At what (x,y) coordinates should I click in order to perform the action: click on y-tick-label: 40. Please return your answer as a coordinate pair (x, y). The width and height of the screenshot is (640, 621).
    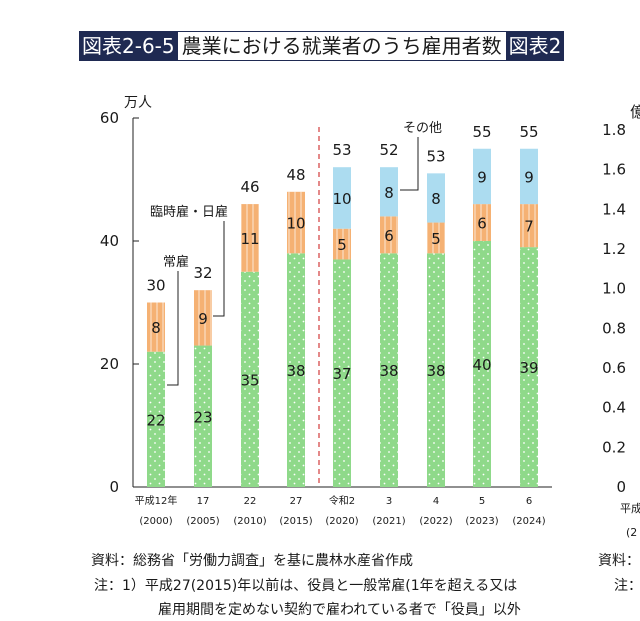
    Looking at the image, I should click on (109, 241).